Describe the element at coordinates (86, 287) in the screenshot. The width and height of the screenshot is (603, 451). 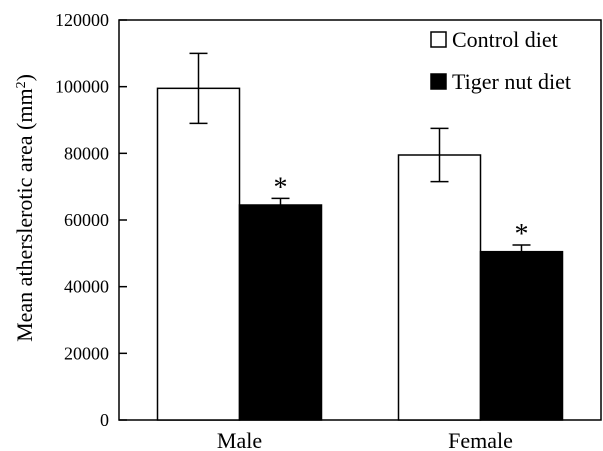
I see `y-tick-label-2: 40000` at that location.